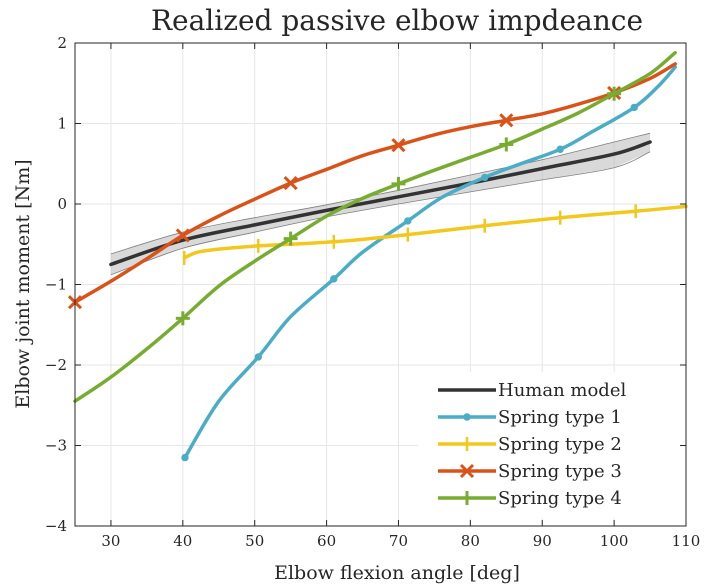  I want to click on x-tick-label: 50, so click(254, 541).